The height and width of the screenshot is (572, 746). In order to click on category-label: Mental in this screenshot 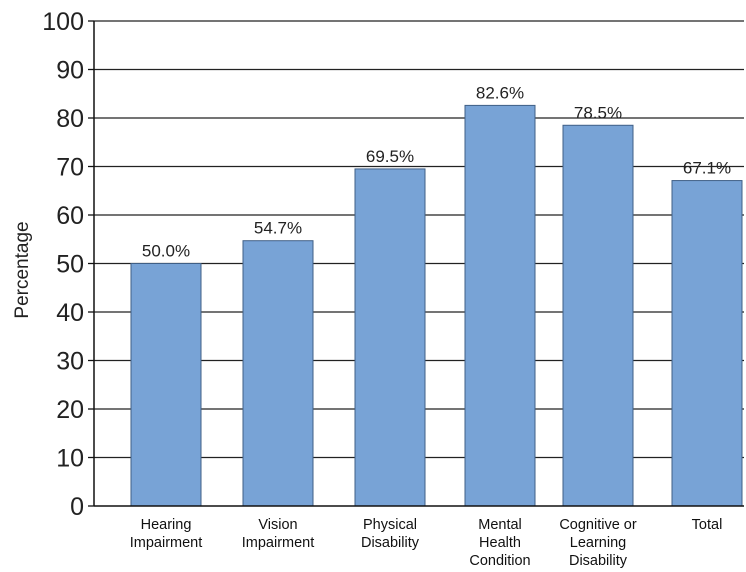, I will do `click(500, 525)`.